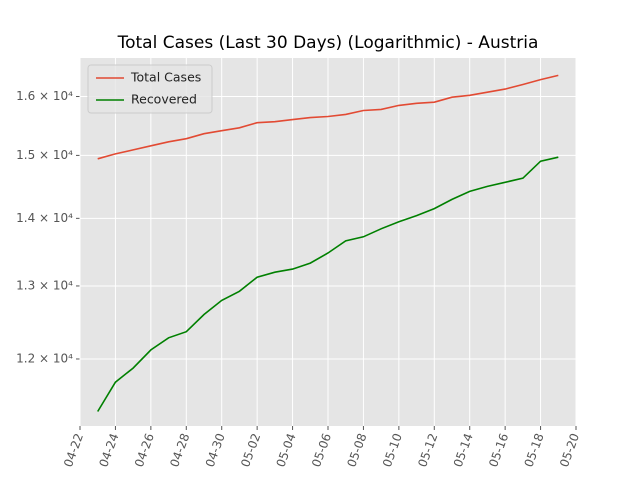  What do you see at coordinates (44, 285) in the screenshot?
I see `y-tick-label: 1.3 × 10⁴` at bounding box center [44, 285].